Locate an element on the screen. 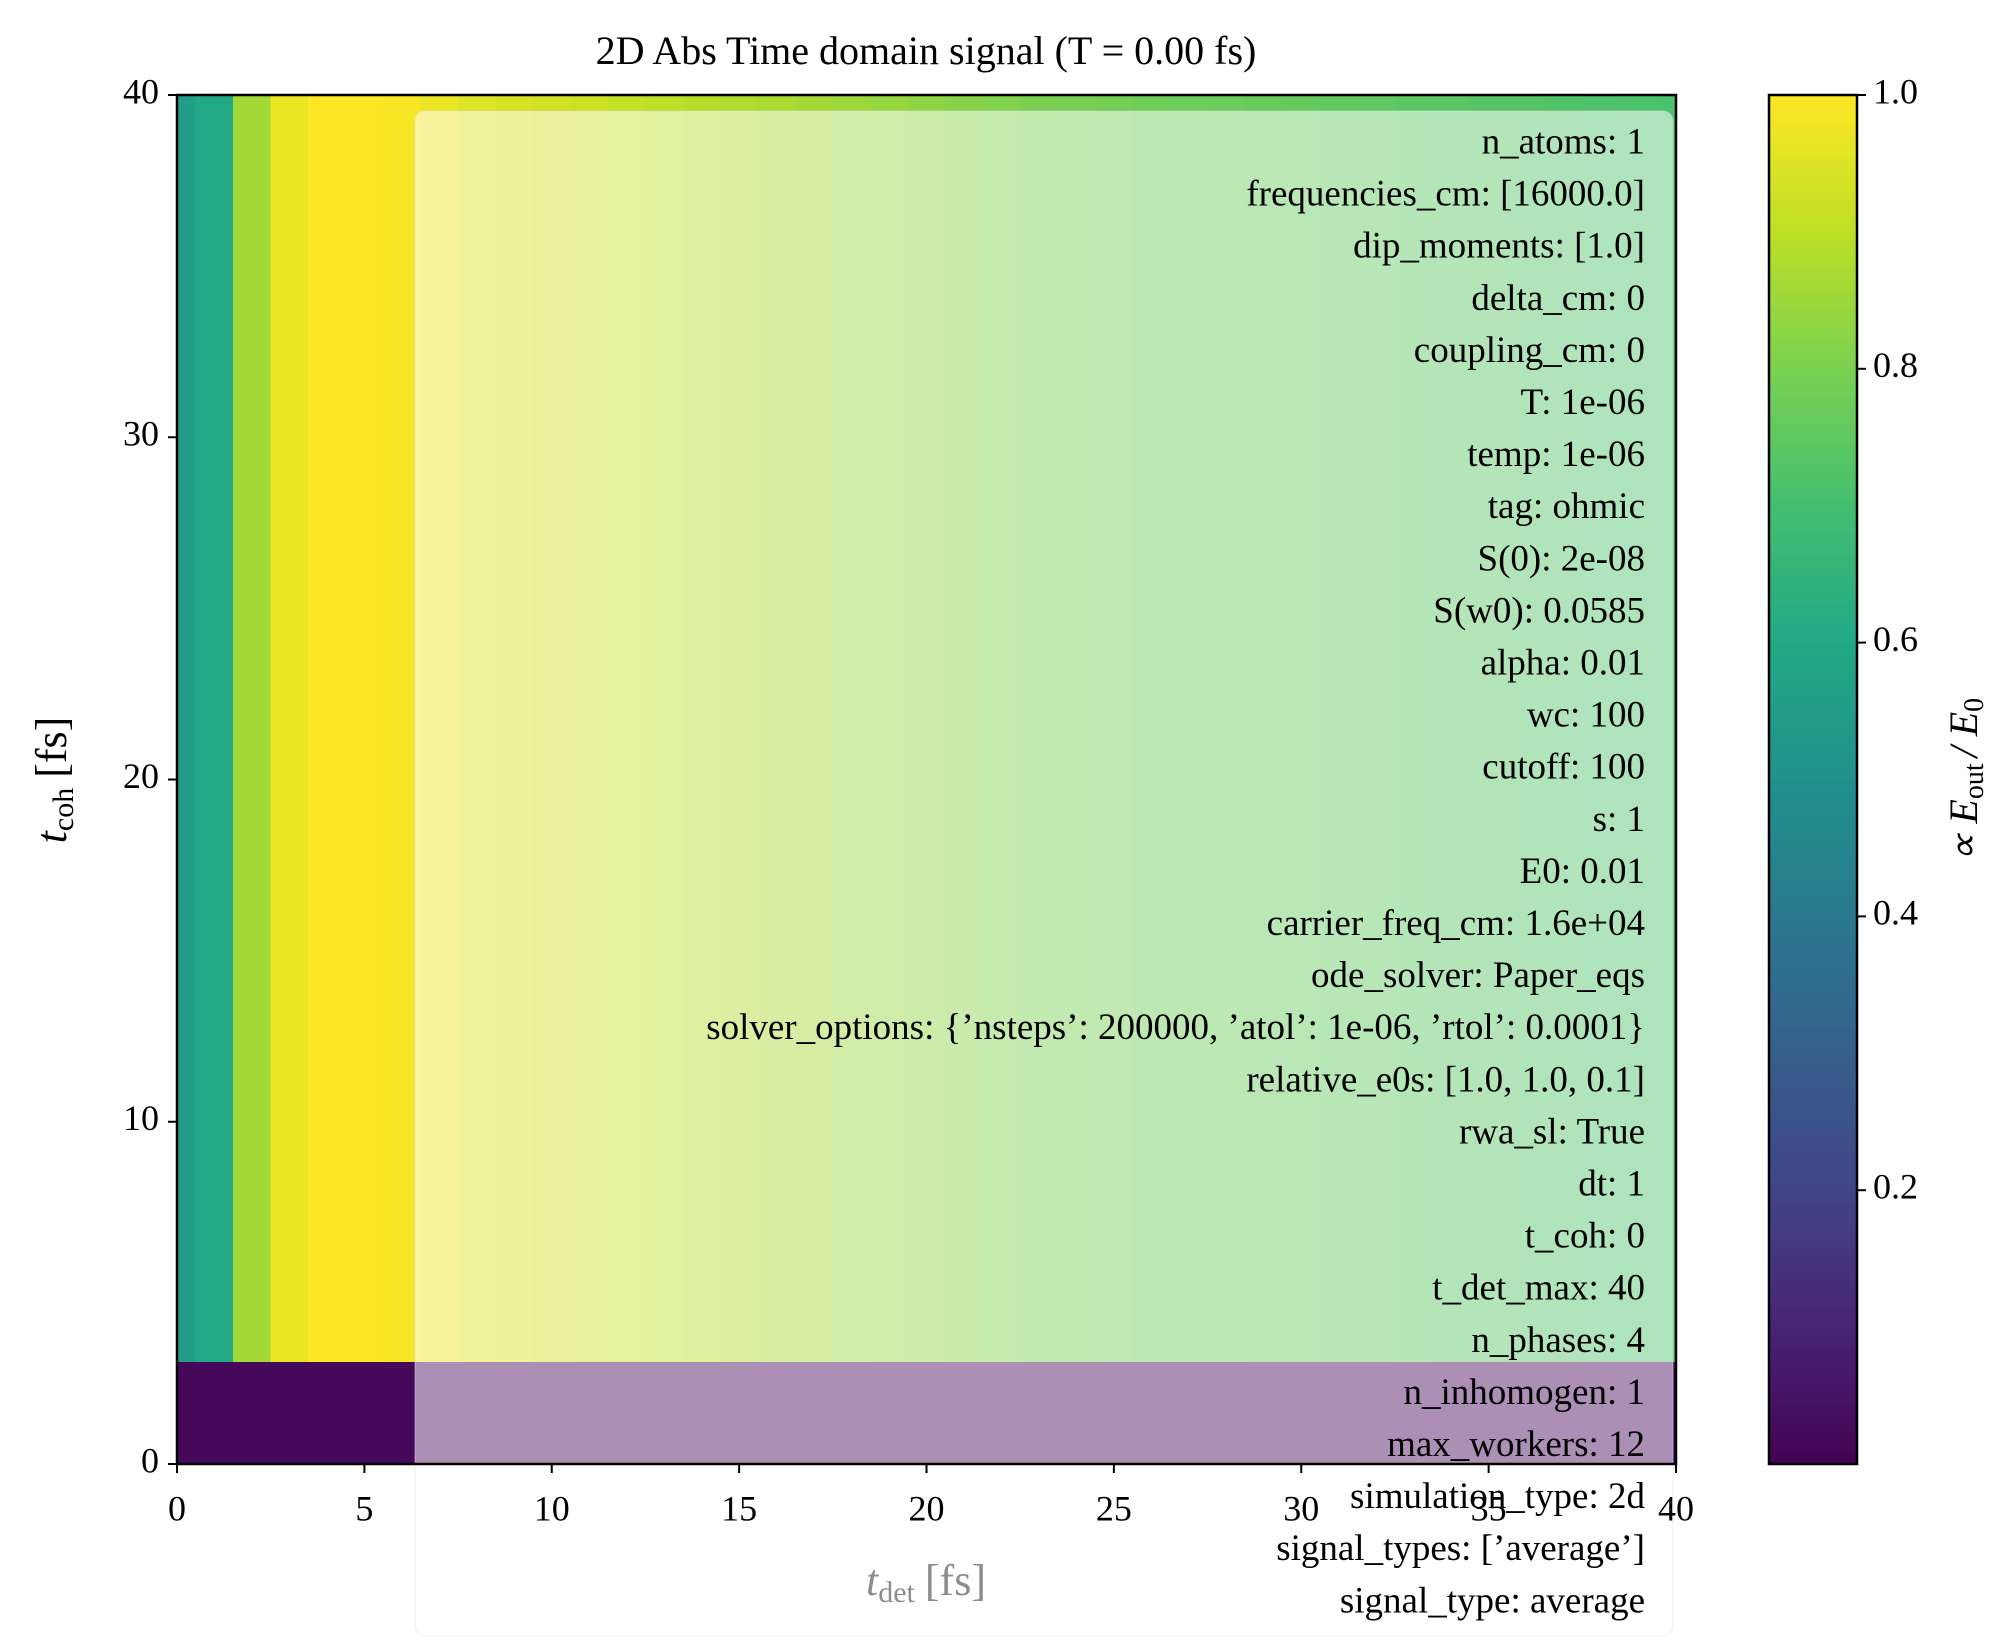 Image resolution: width=2007 pixels, height=1640 pixels. annotation-line: dt: 1 is located at coordinates (1611, 1183).